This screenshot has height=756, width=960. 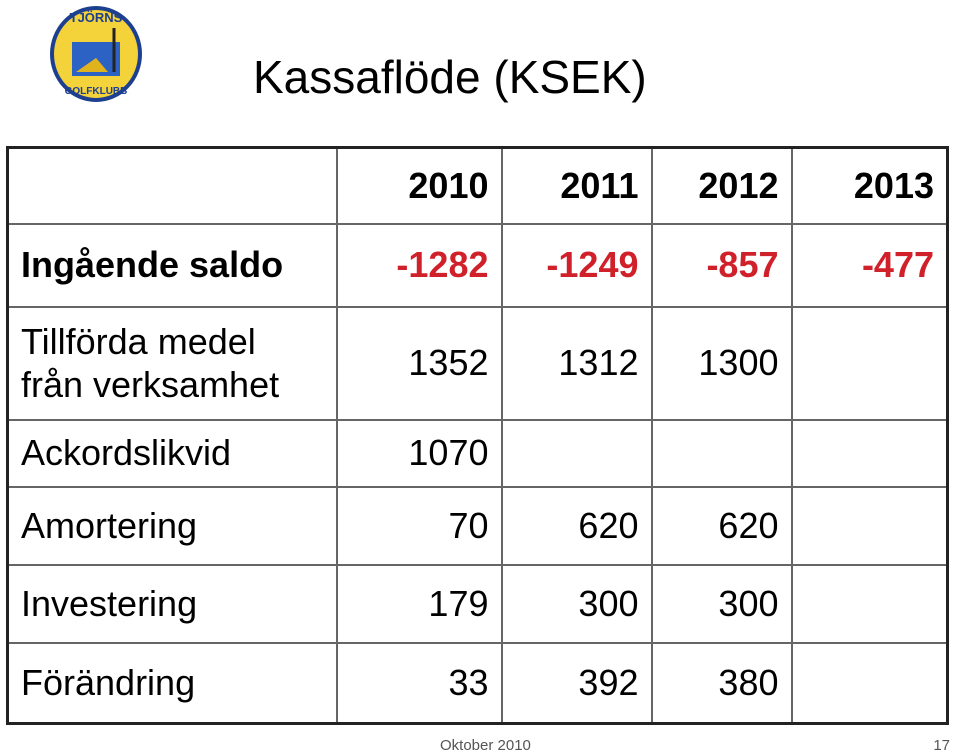 I want to click on value-cell: 392, so click(x=576, y=683).